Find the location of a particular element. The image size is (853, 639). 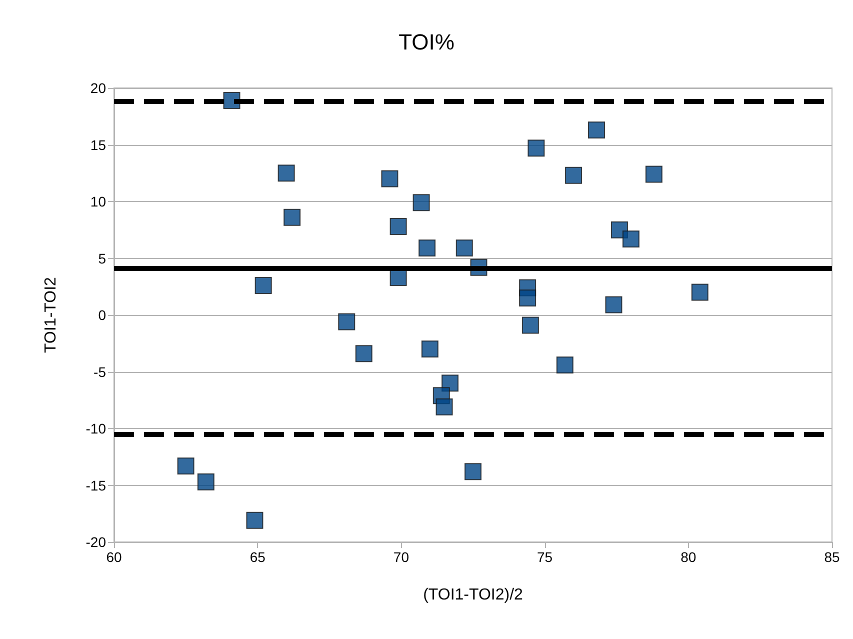

y-tick-label: -10 is located at coordinates (96, 428).